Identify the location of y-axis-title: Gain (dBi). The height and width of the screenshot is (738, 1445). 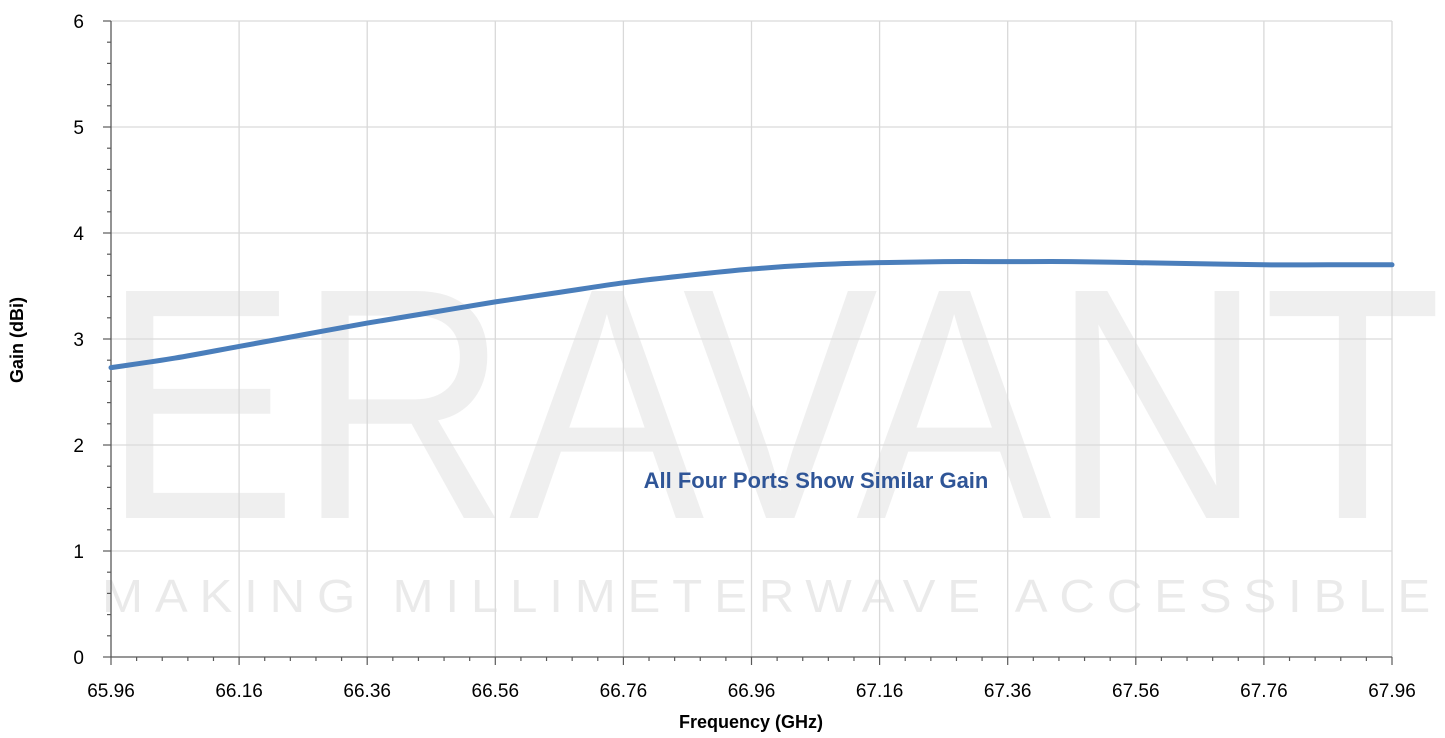
(17, 340).